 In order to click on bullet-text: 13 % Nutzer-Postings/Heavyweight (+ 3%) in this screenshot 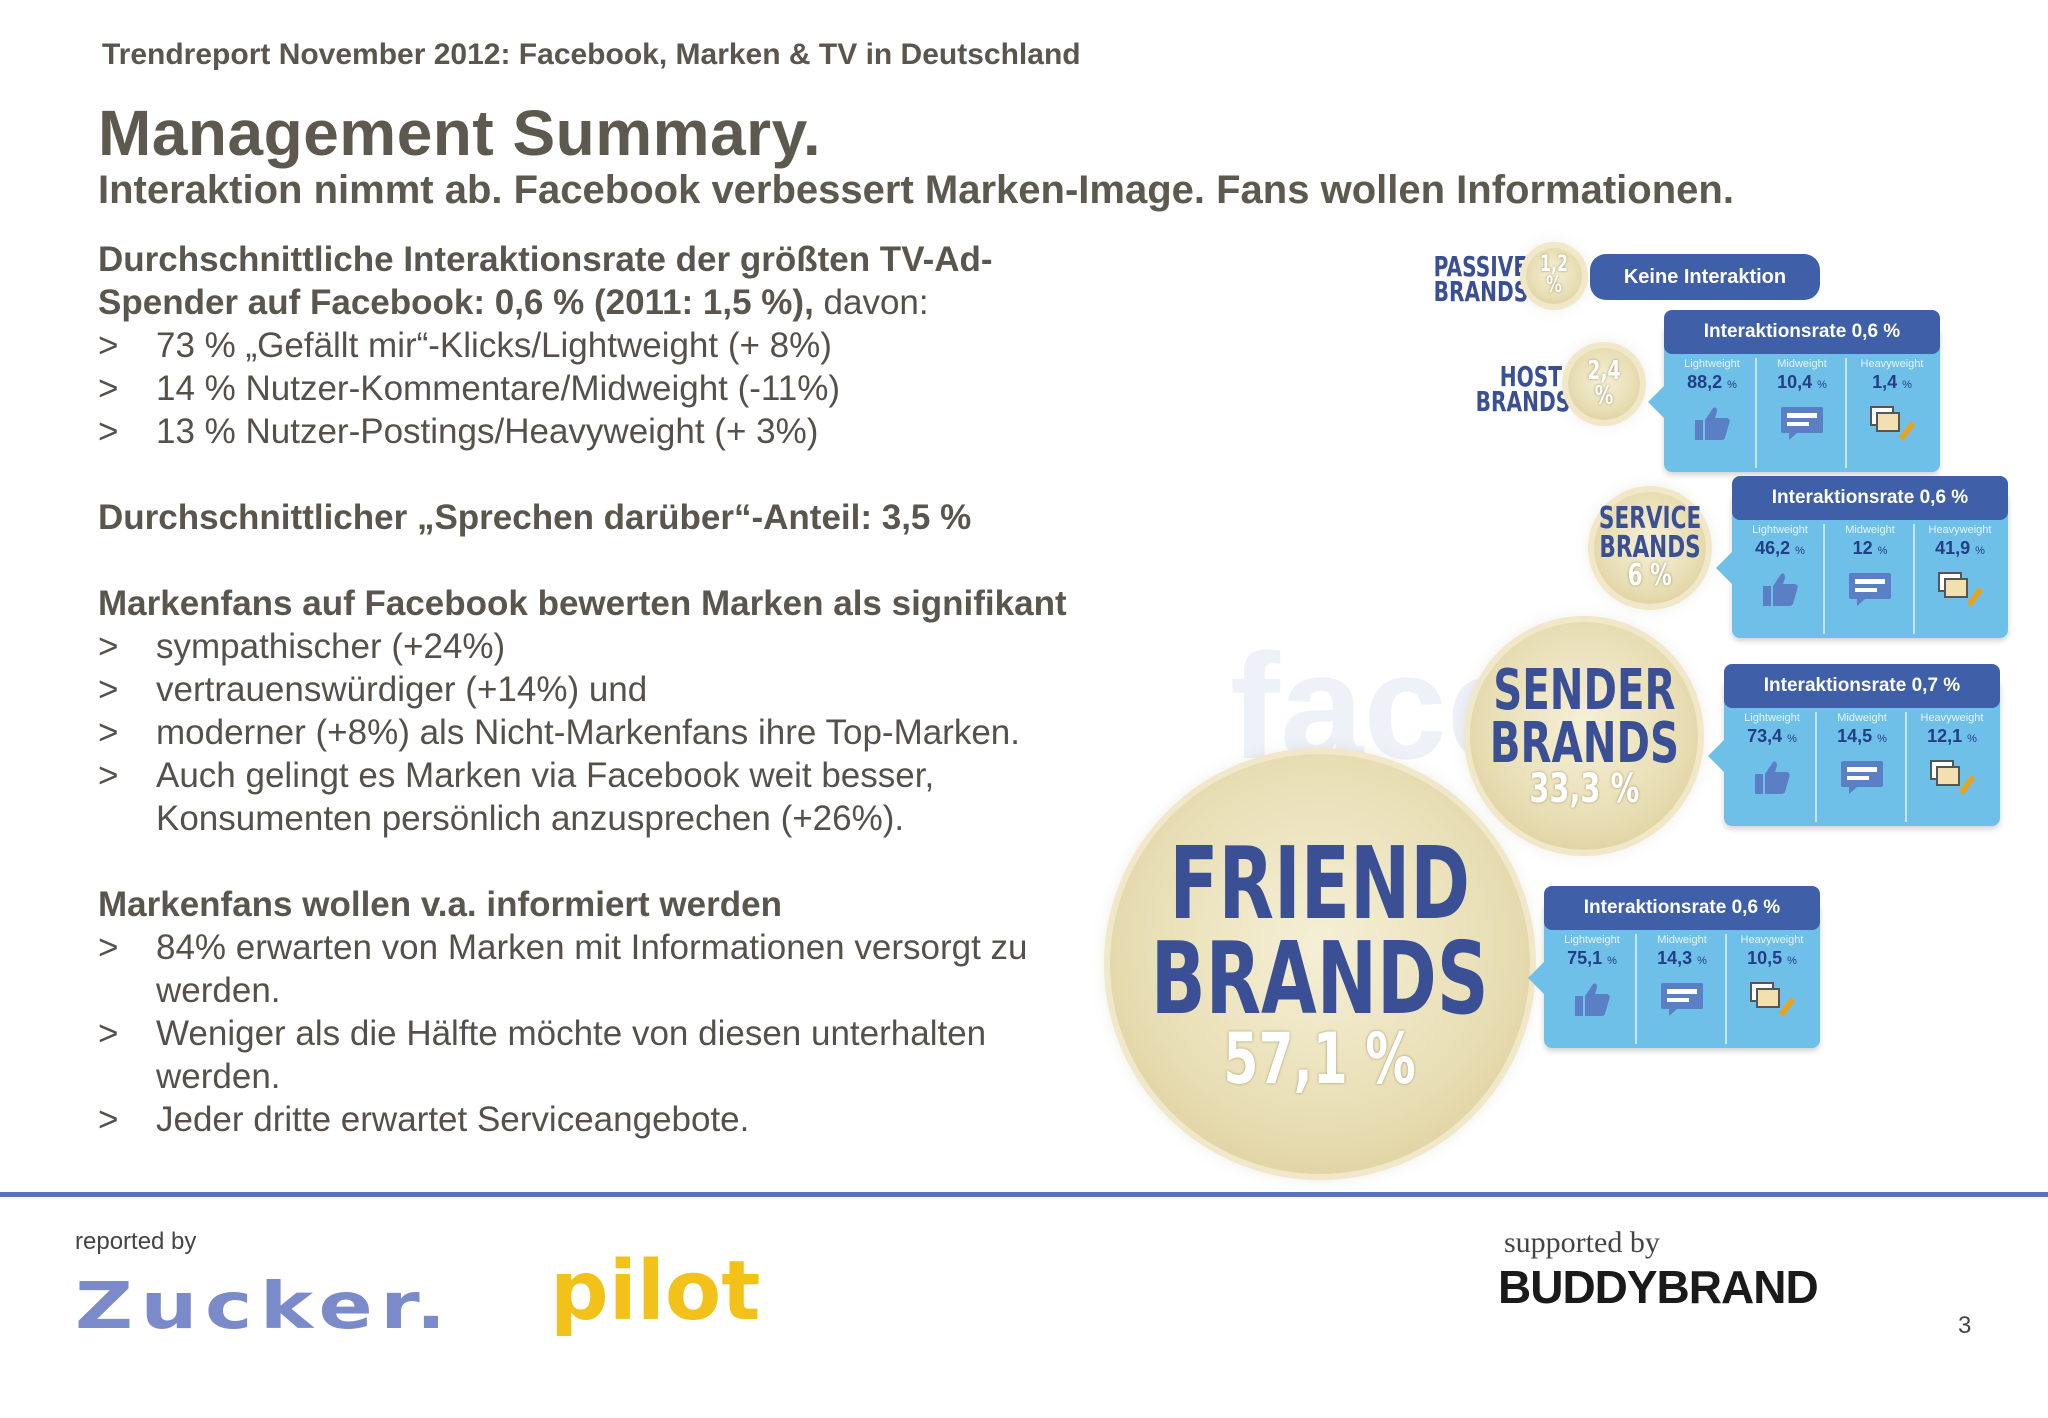, I will do `click(487, 431)`.